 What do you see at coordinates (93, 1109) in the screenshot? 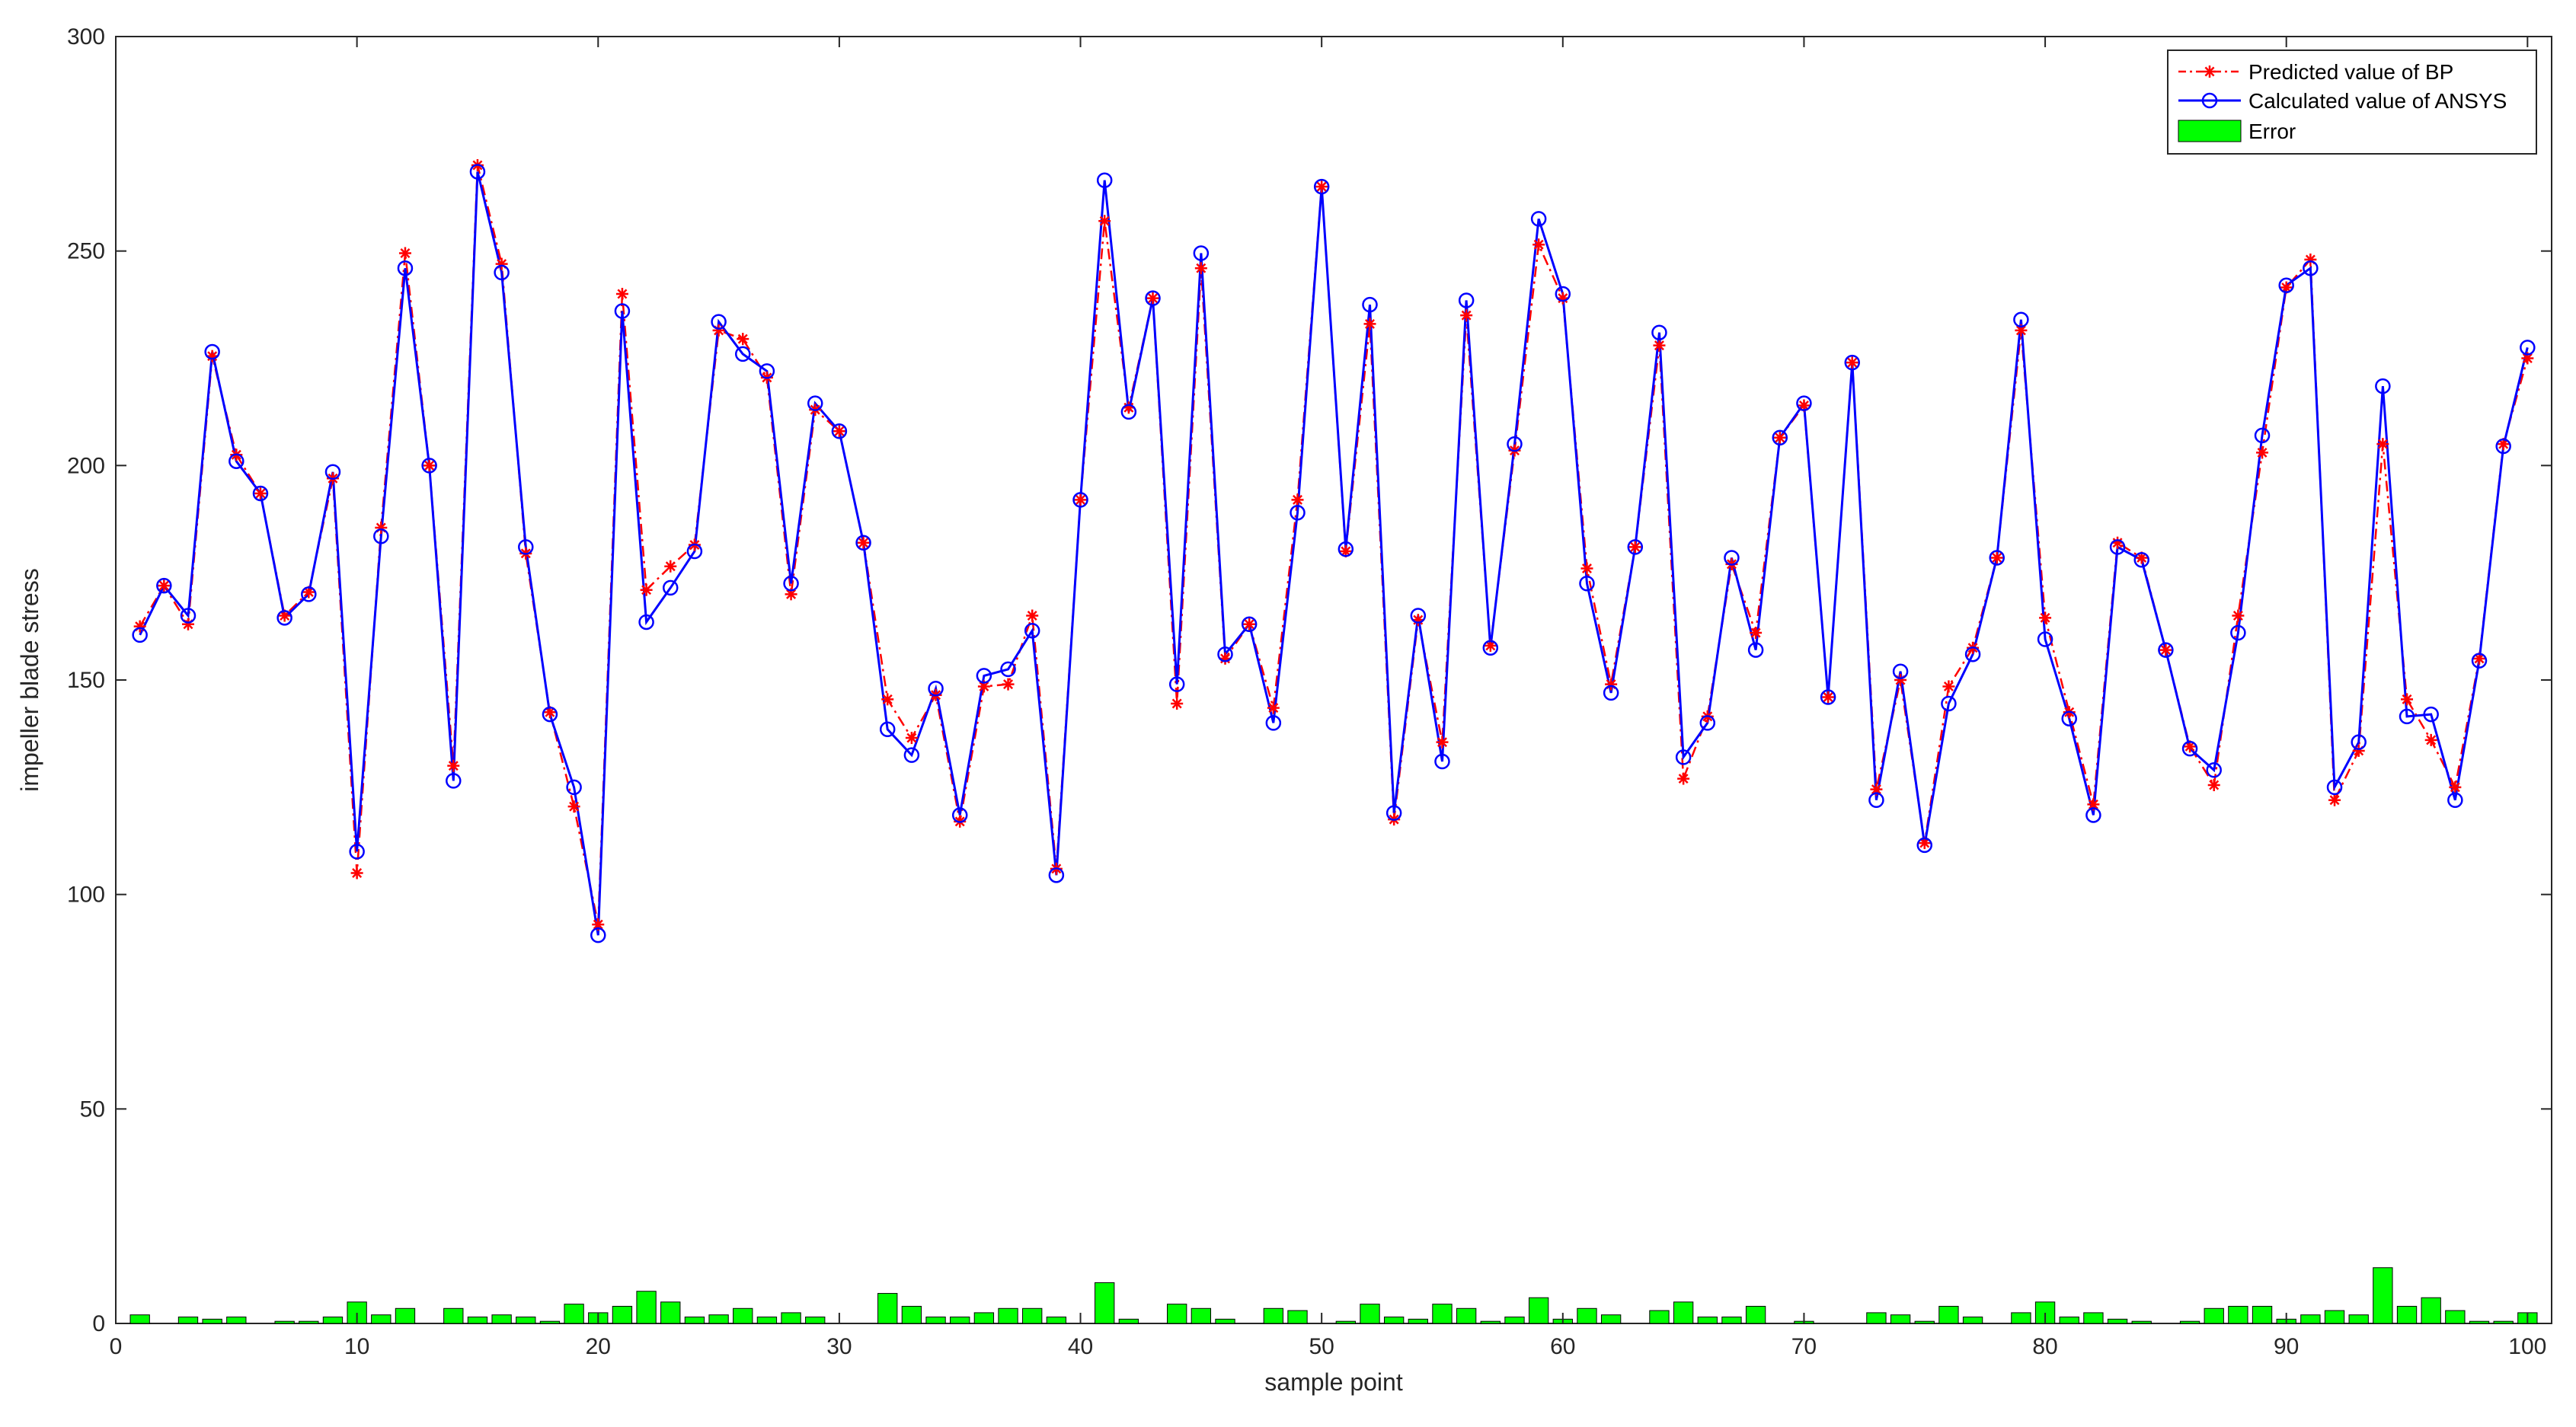
I see `y-tick-label: 50` at bounding box center [93, 1109].